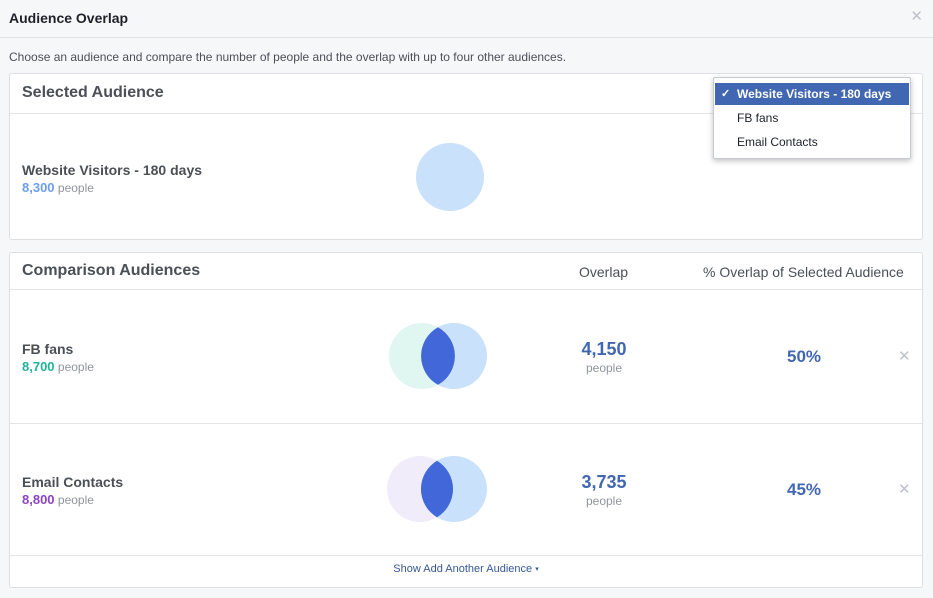 This screenshot has height=598, width=933. I want to click on overlap-count: 4,150, so click(604, 349).